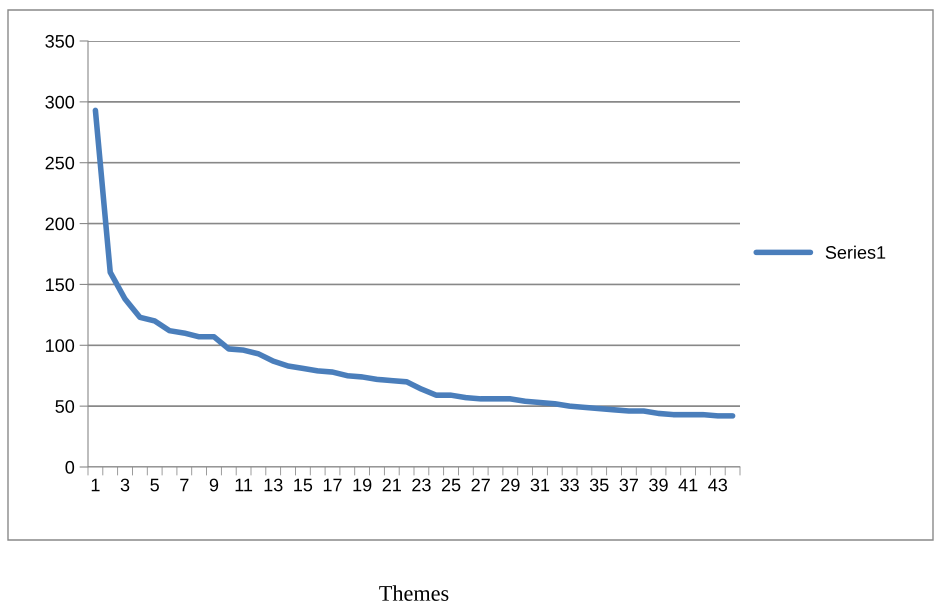  What do you see at coordinates (569, 485) in the screenshot?
I see `x-tick-label: 33` at bounding box center [569, 485].